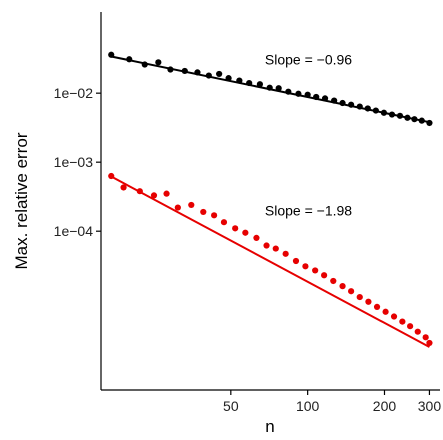  Describe the element at coordinates (231, 406) in the screenshot. I see `x-tick-label: 50` at that location.